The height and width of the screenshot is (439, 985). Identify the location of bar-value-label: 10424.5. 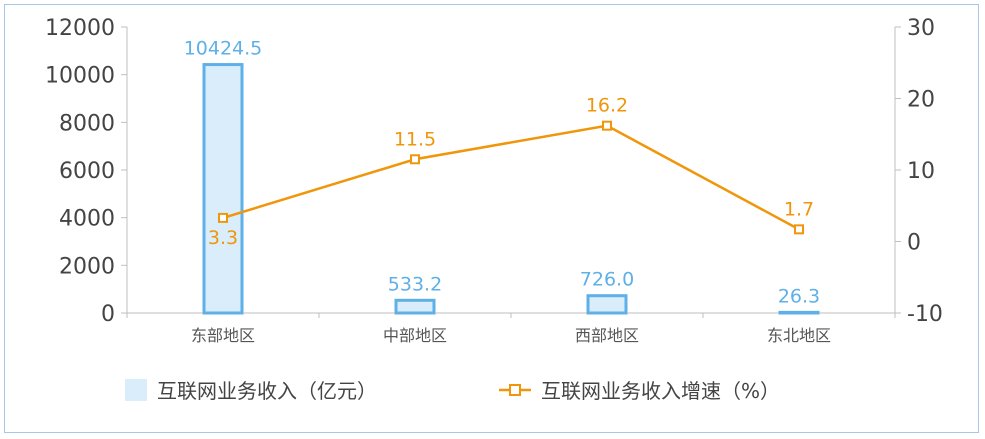
(223, 49).